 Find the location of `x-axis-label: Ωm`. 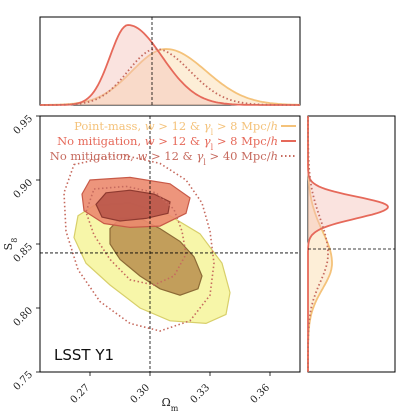

x-axis-label: Ωm is located at coordinates (170, 404).